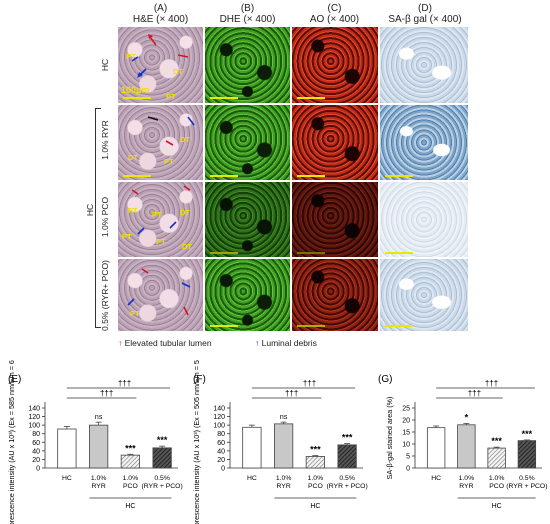  What do you see at coordinates (105, 140) in the screenshot?
I see `row-label-ryr: 1.0% RYR` at bounding box center [105, 140].